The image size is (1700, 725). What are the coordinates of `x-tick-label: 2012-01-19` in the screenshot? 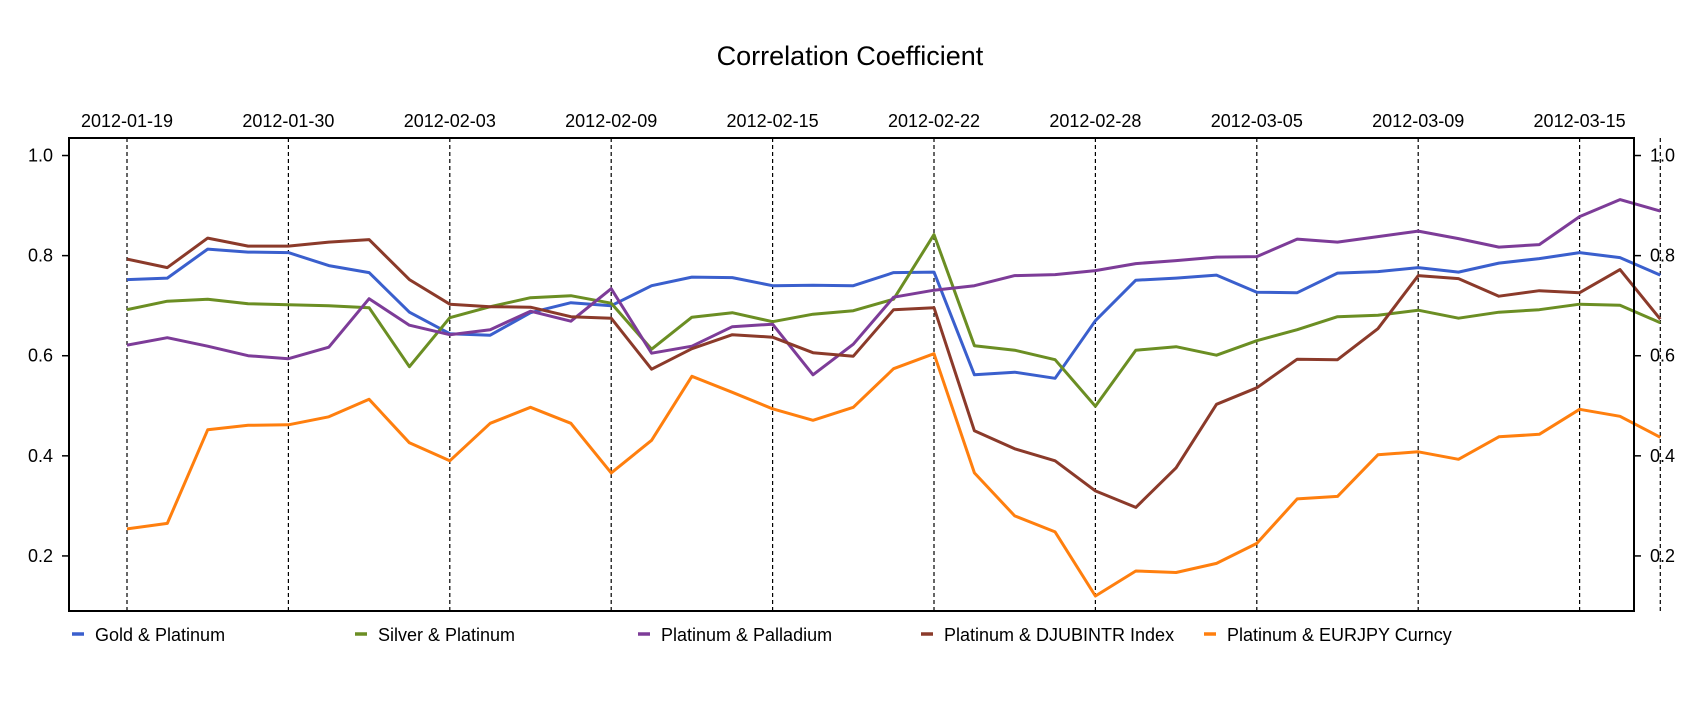 It's located at (127, 121).